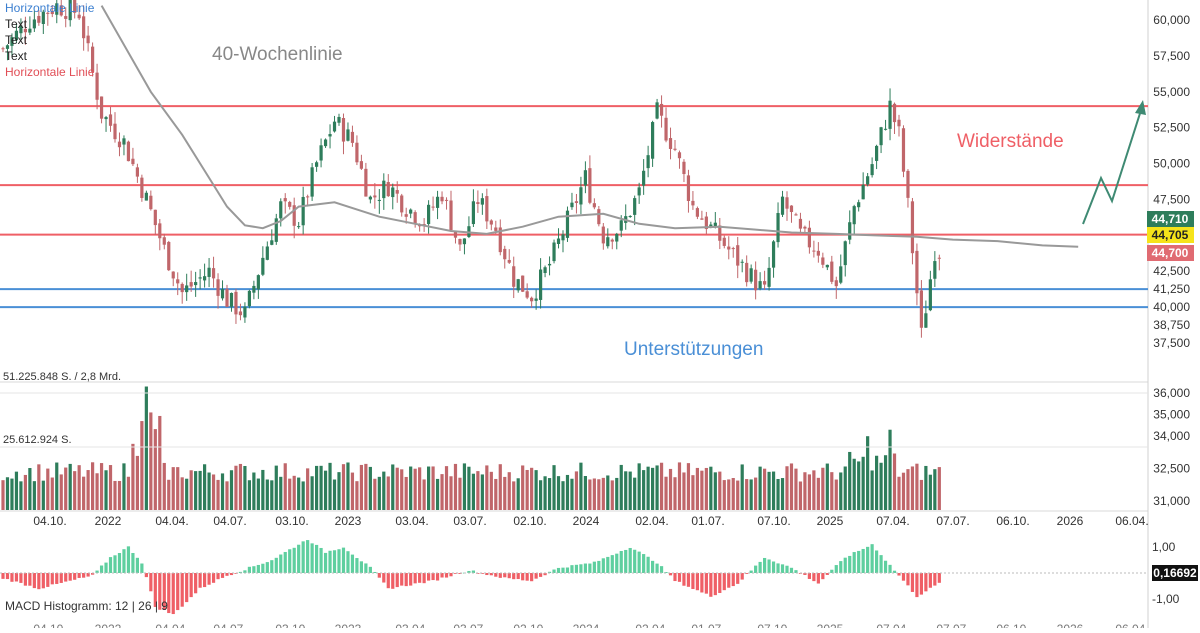 The image size is (1200, 633). I want to click on x-tick-label: 07.04., so click(892, 521).